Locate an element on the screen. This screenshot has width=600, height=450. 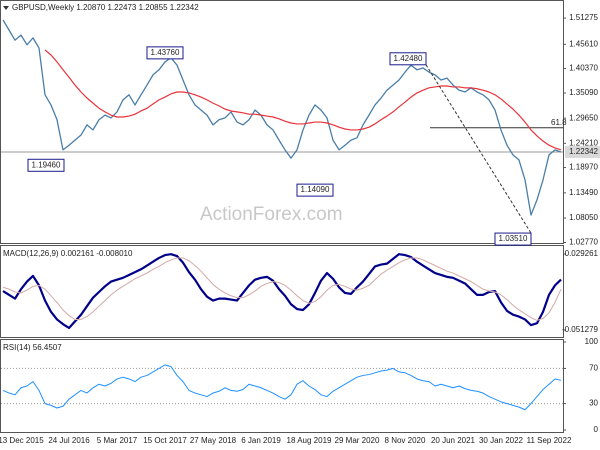
y-tick-label: -0.051279 is located at coordinates (580, 329).